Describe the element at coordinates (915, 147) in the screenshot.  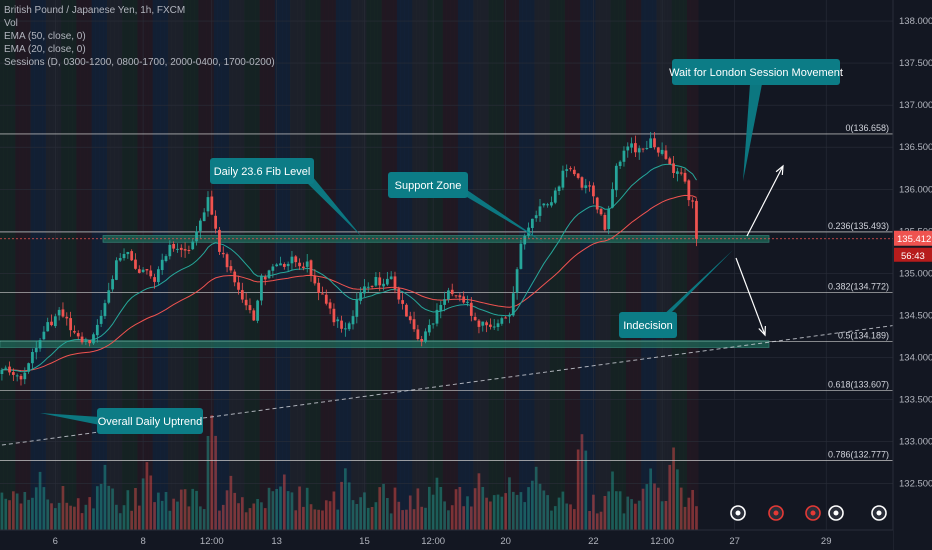
I see `price-tick-label: 136.500` at that location.